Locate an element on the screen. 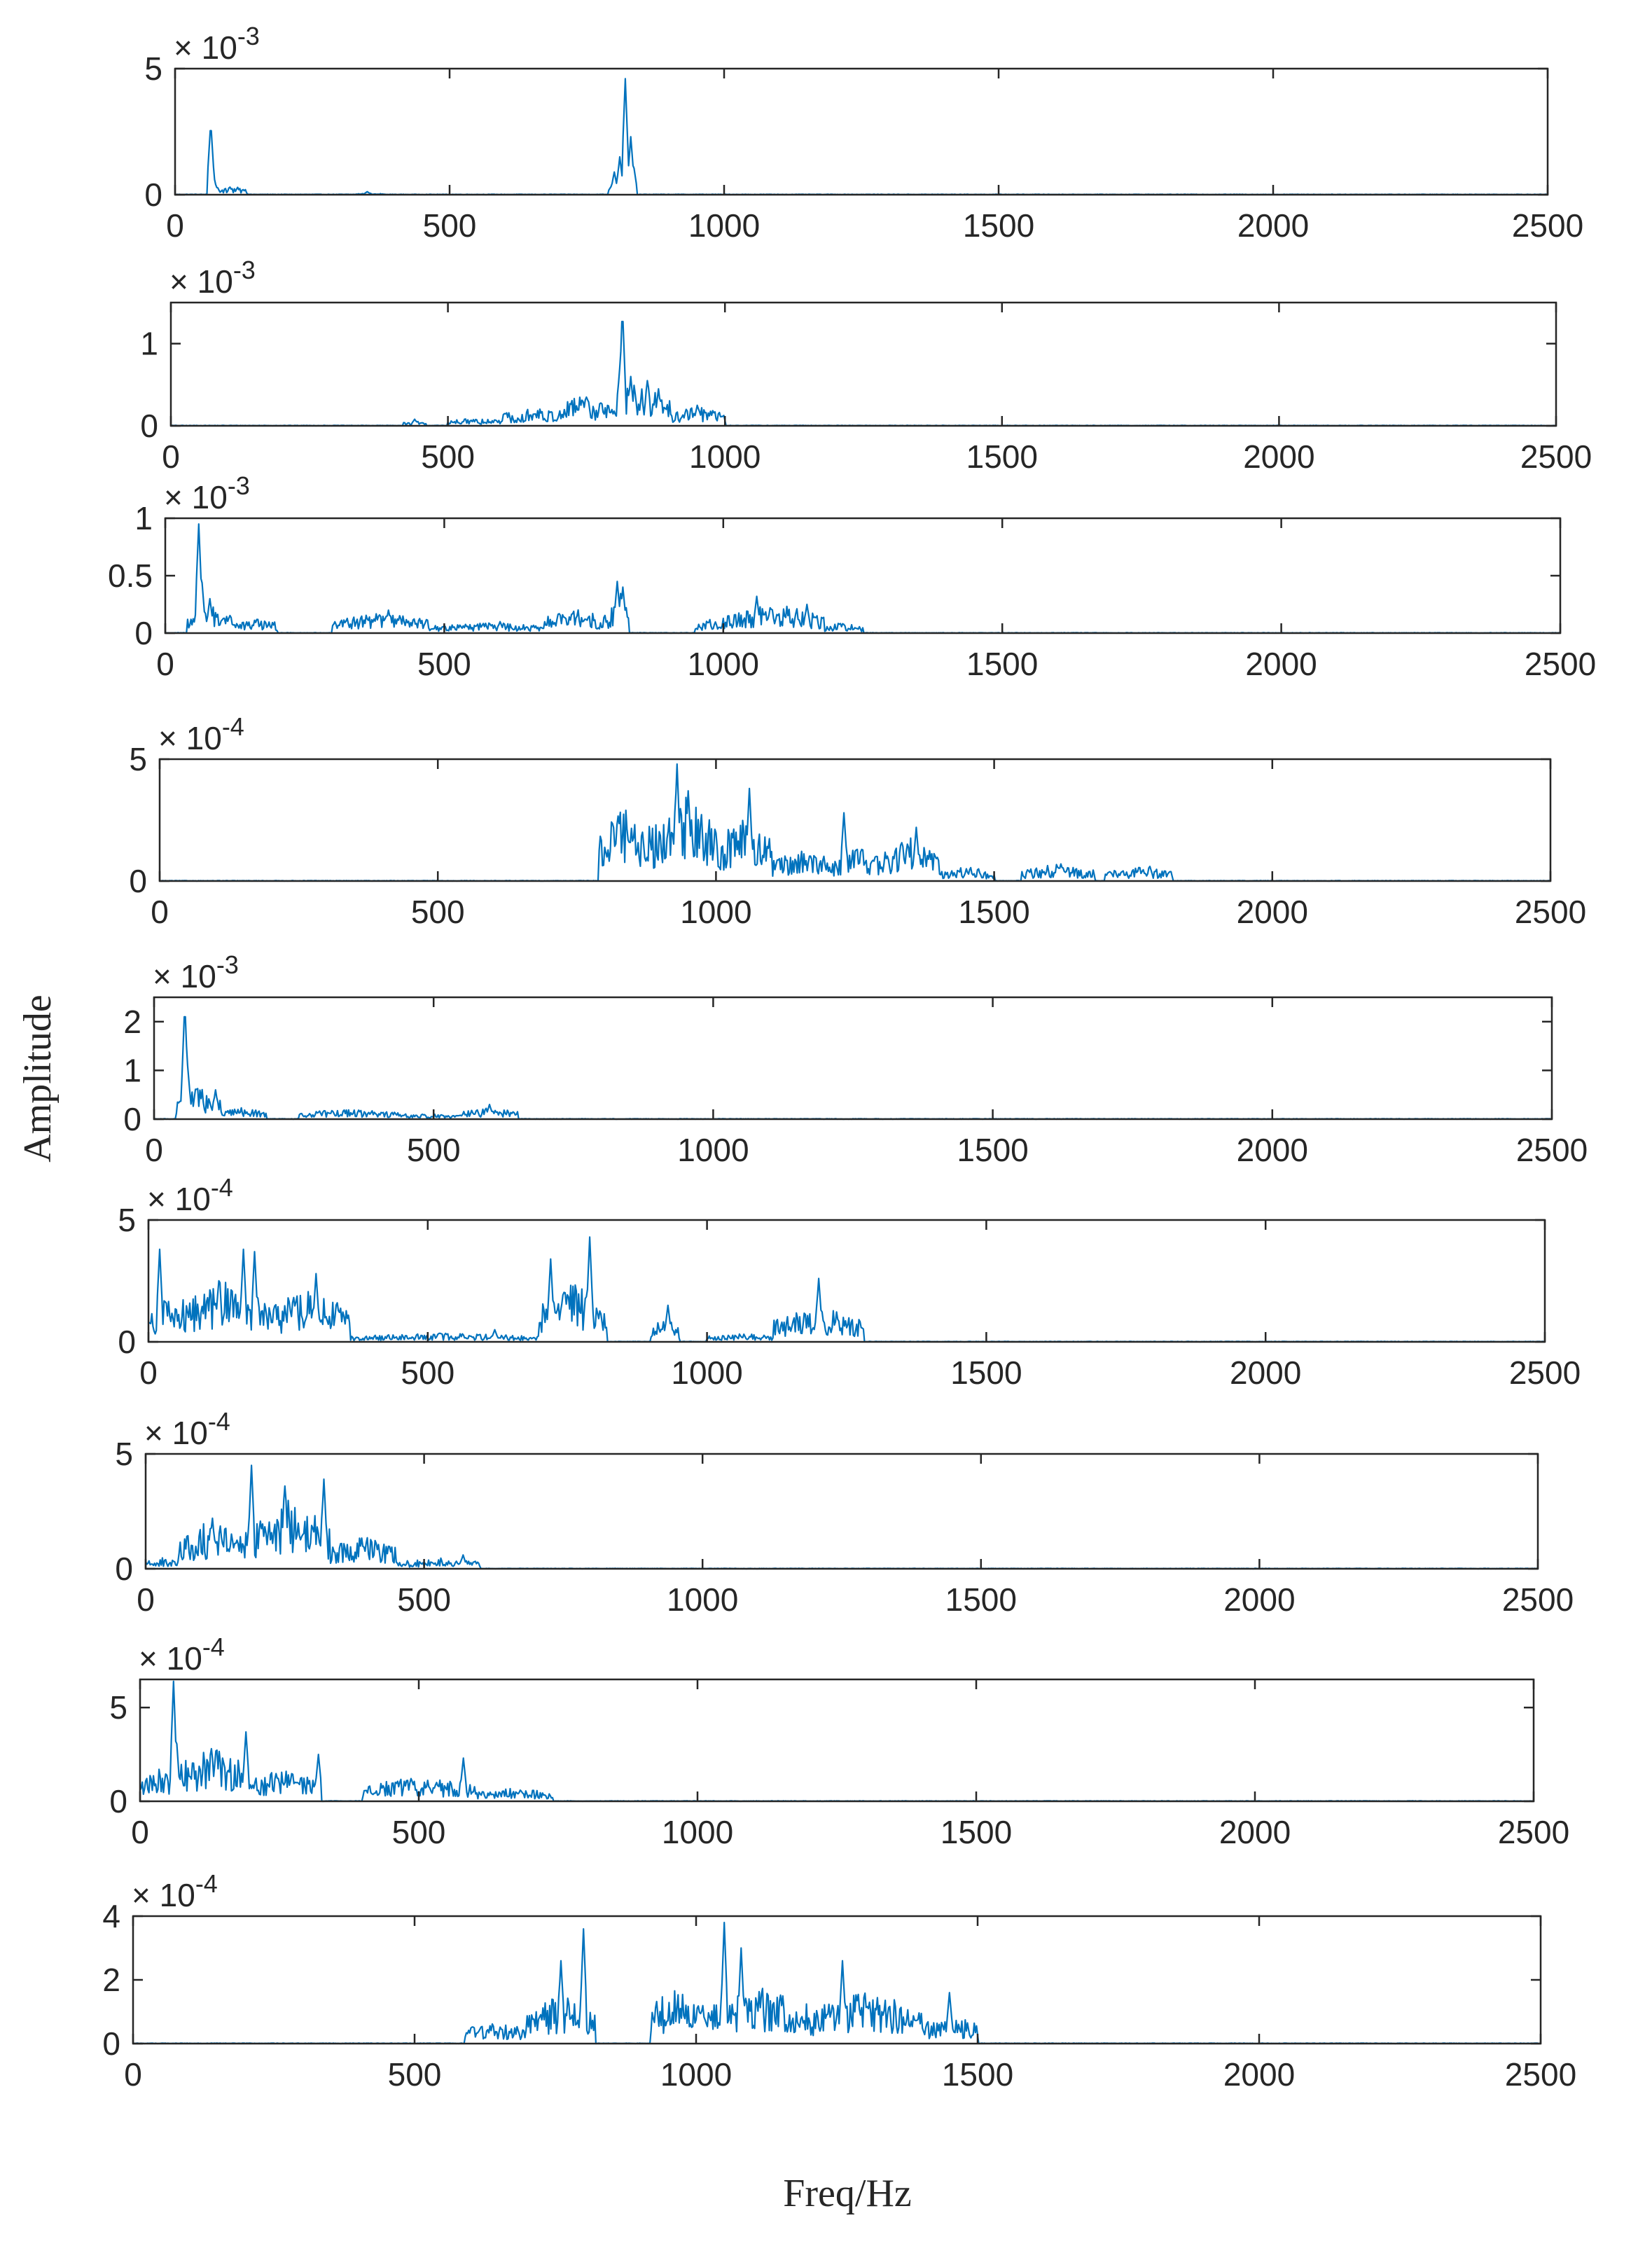 The height and width of the screenshot is (2253, 1652). subplot-7: 0 500 1000 1500 2000 2500 0 5 × 10-4 is located at coordinates (844, 1512).